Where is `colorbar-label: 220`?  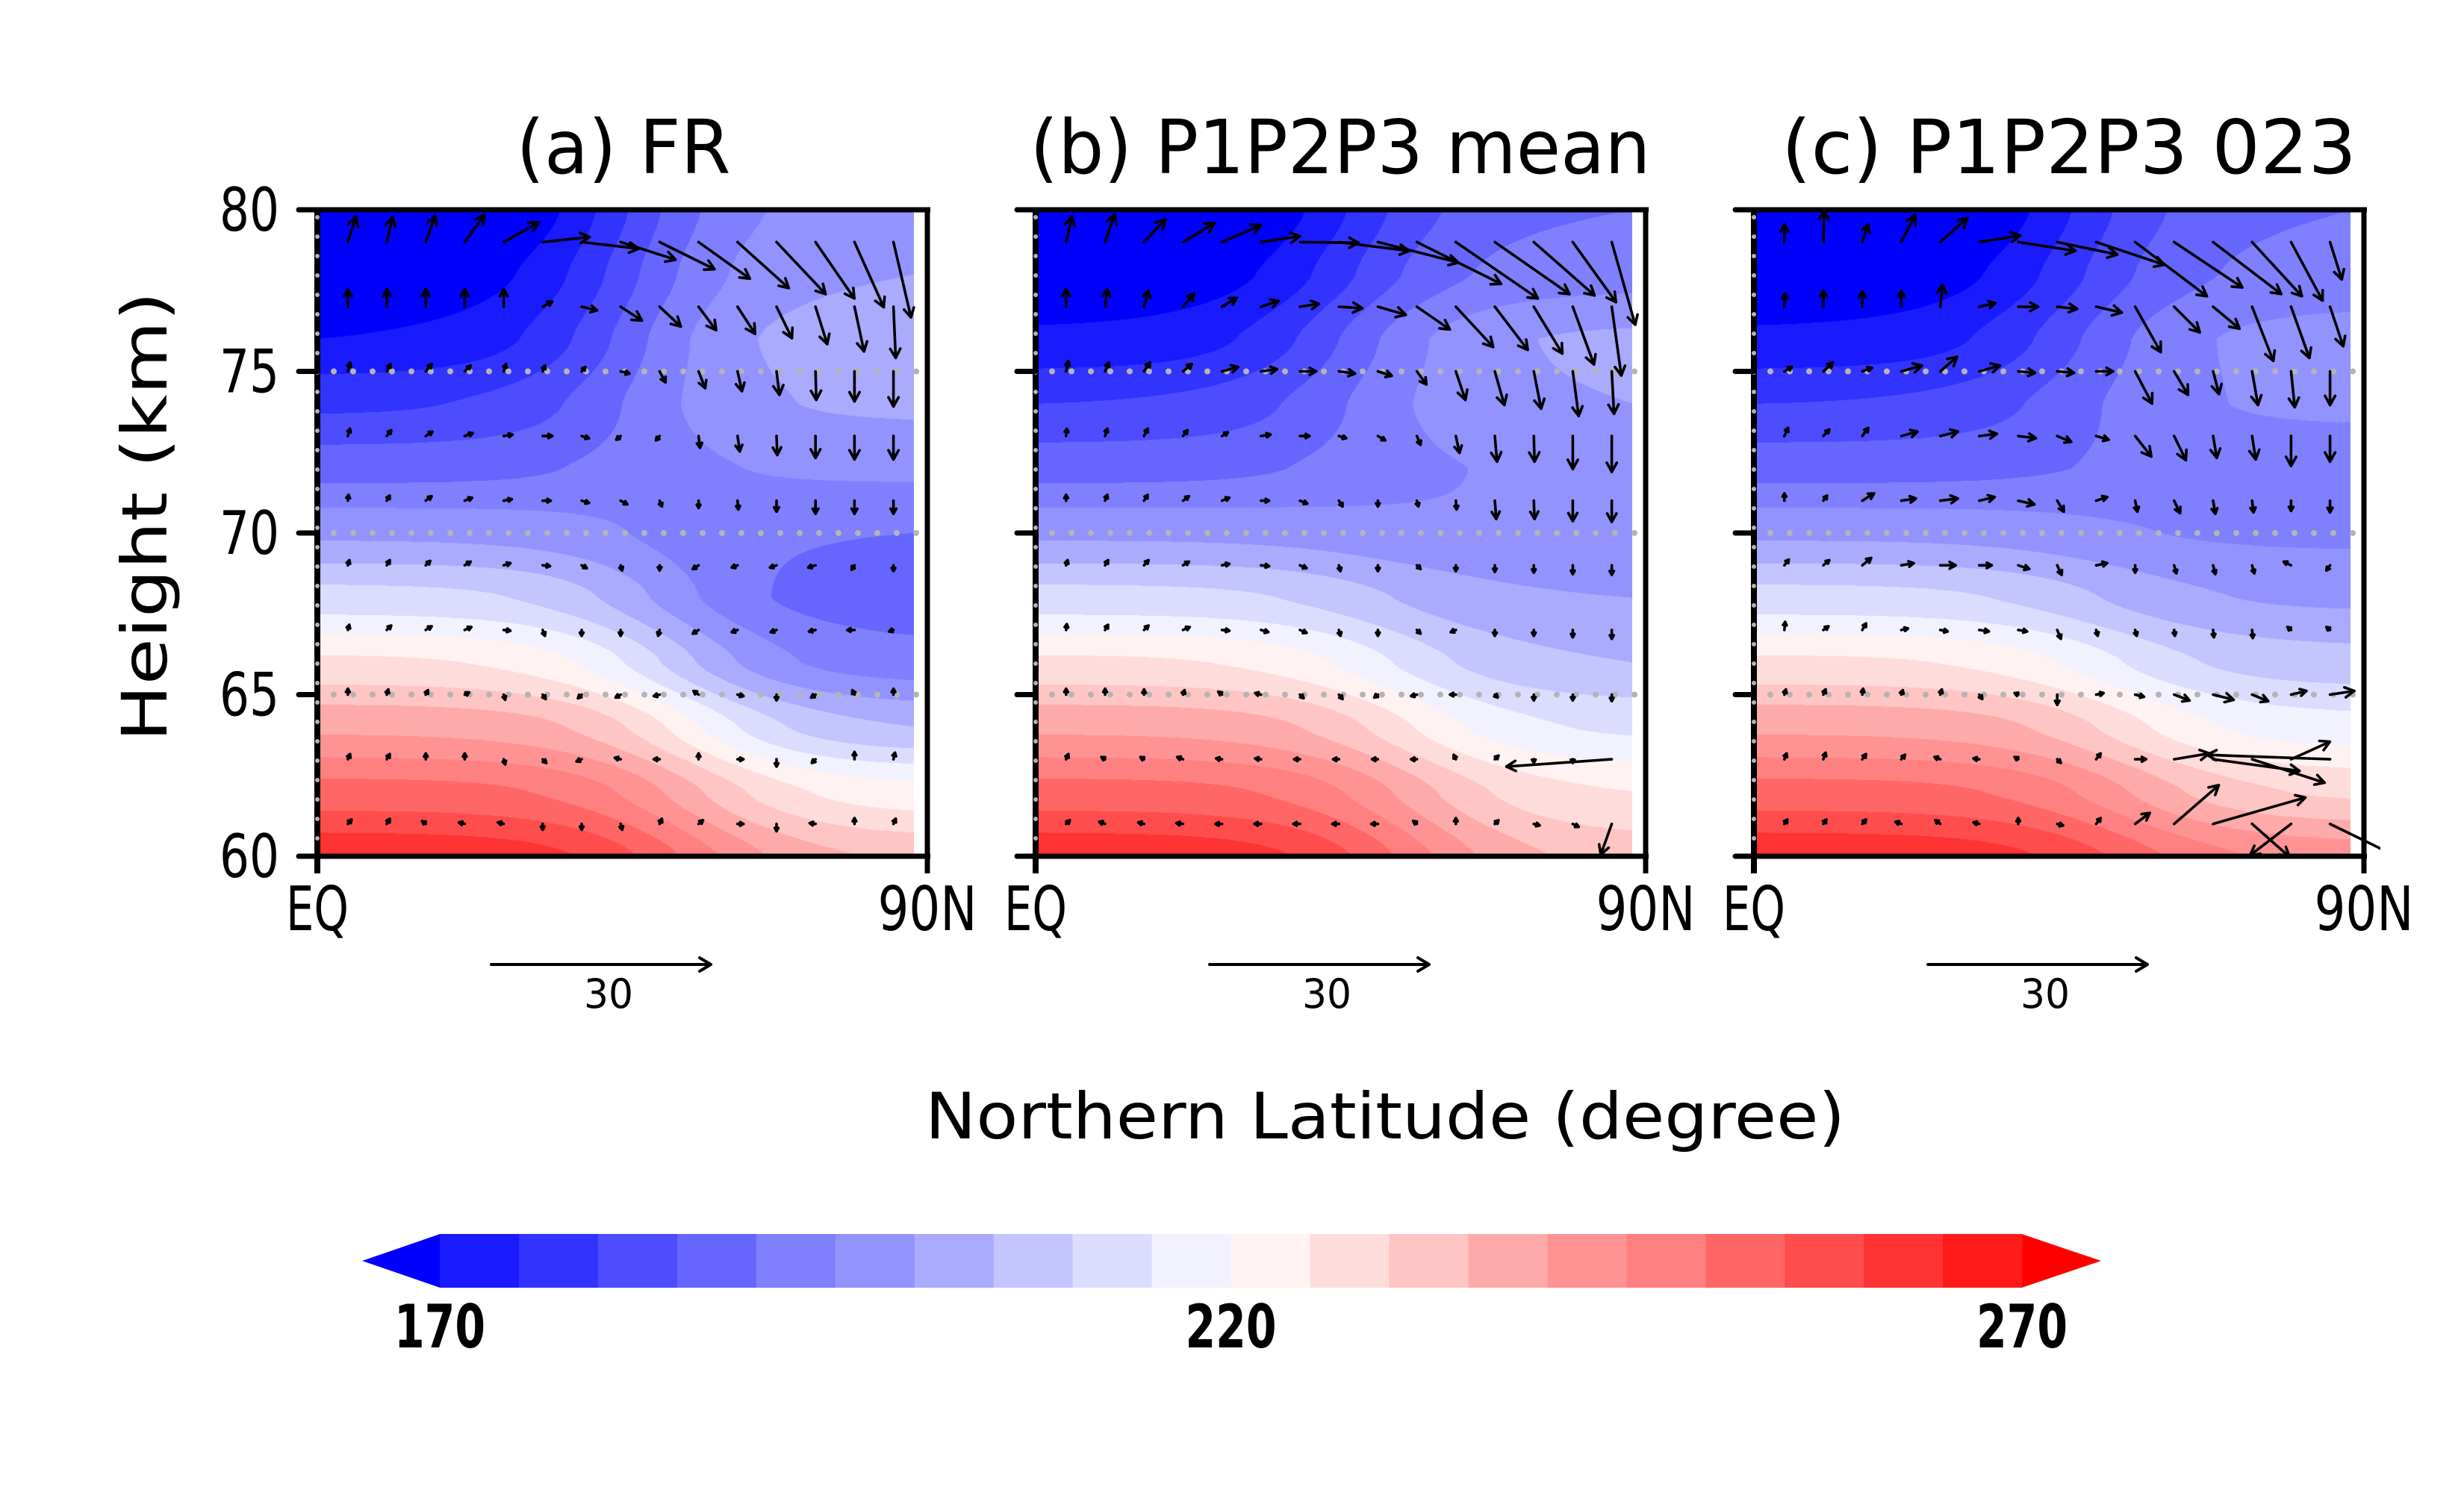 colorbar-label: 220 is located at coordinates (1231, 1327).